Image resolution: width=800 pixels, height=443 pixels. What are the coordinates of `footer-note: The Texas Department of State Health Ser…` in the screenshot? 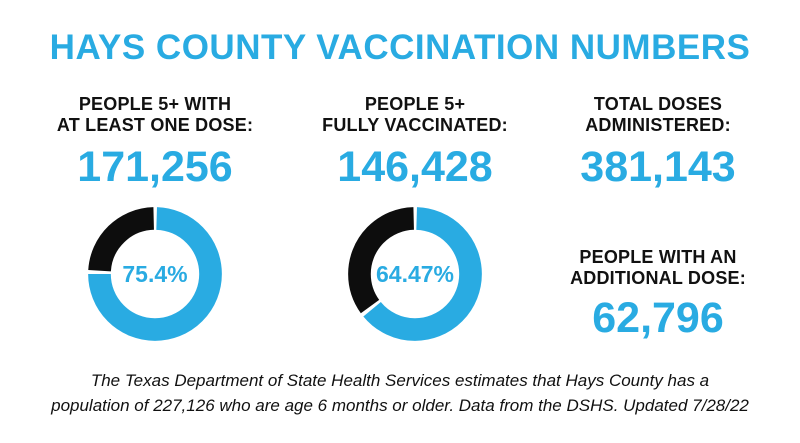 It's located at (400, 393).